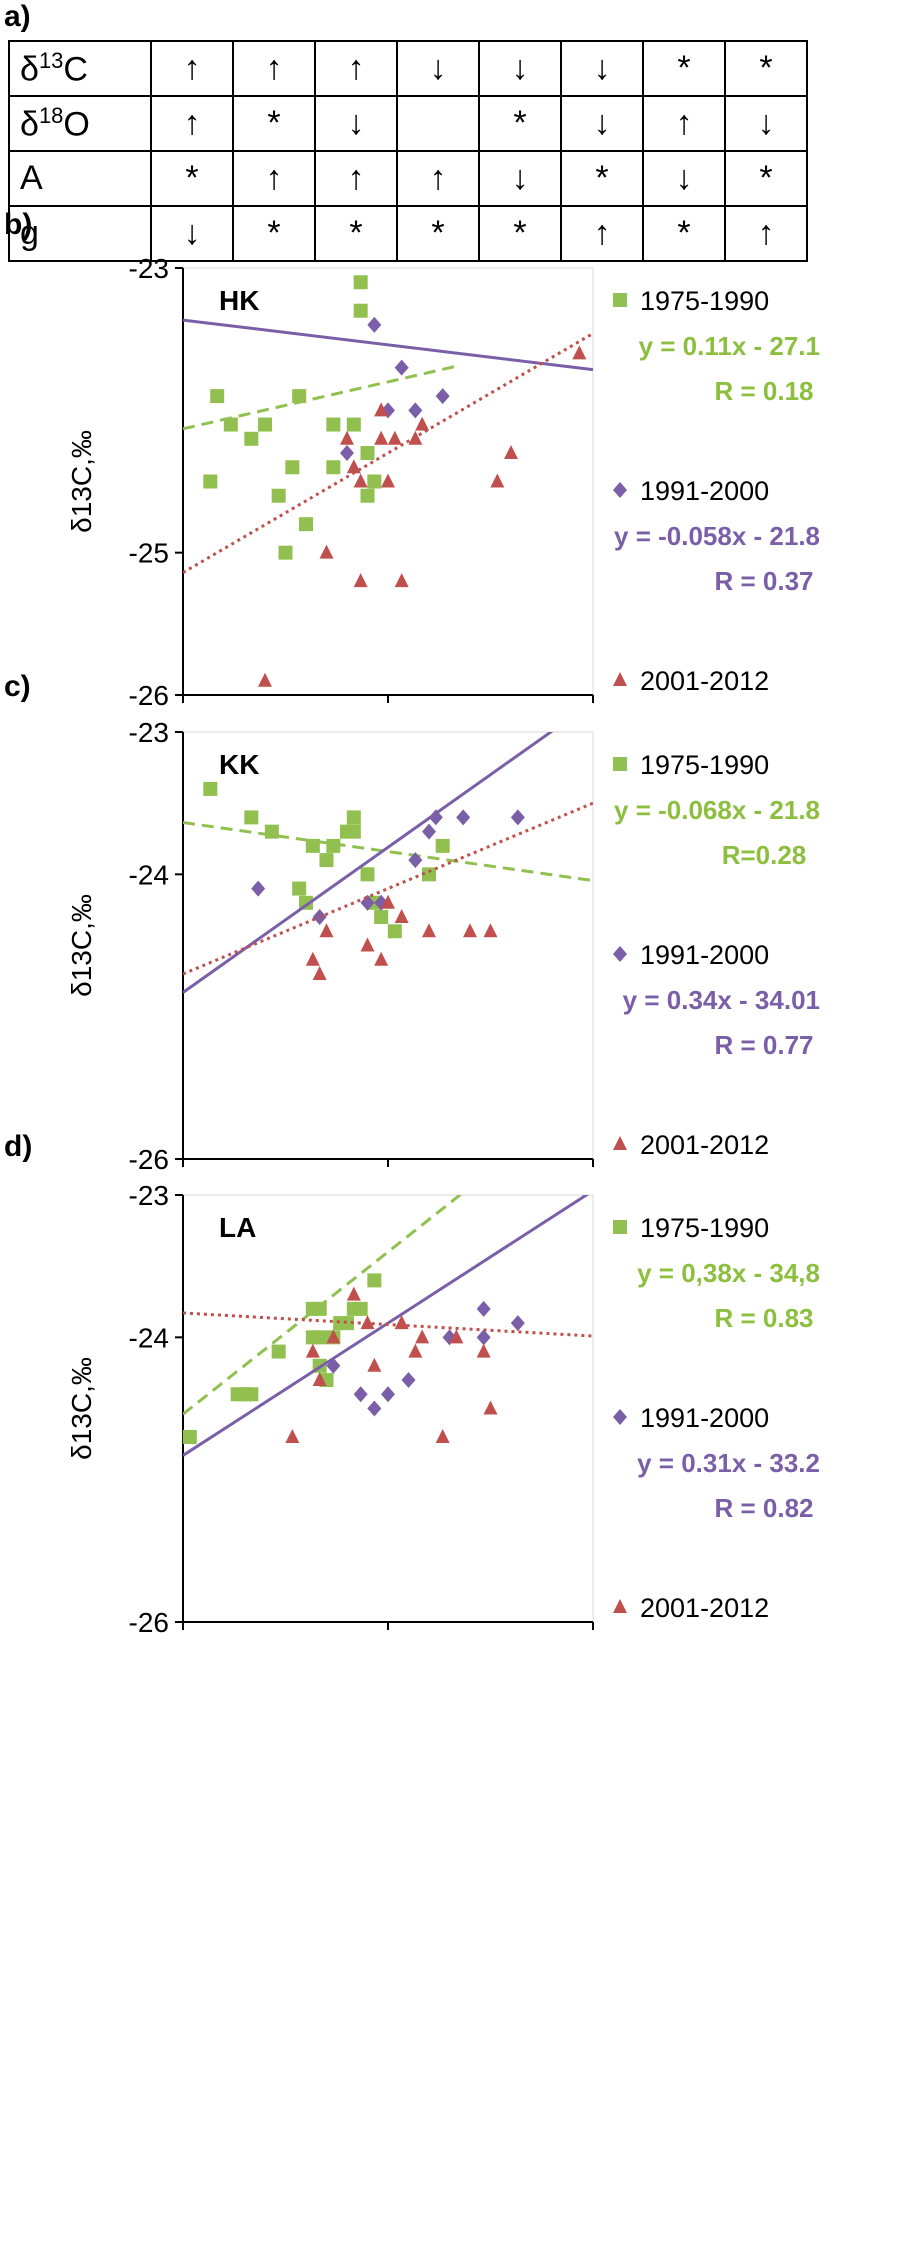  What do you see at coordinates (620, 1417) in the screenshot?
I see `legend-marker-1991-2000` at bounding box center [620, 1417].